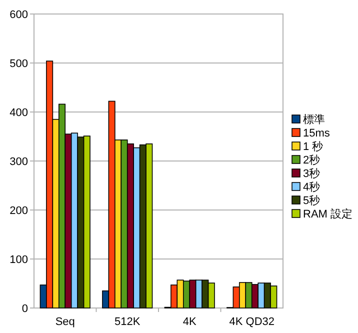 Image resolution: width=358 pixels, height=333 pixels. What do you see at coordinates (313, 147) in the screenshot?
I see `legend-label: 1 秒` at bounding box center [313, 147].